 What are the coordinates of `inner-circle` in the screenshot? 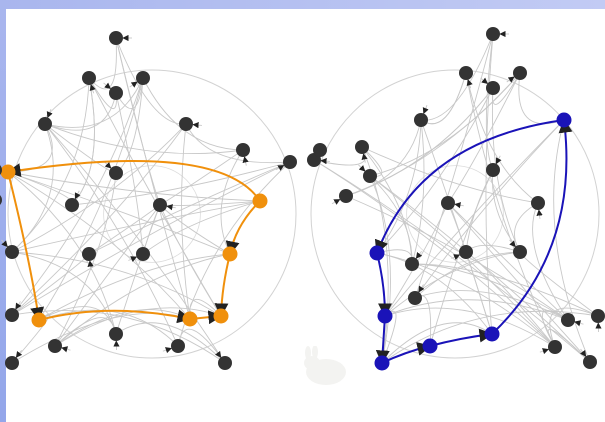 It's located at (455, 214).